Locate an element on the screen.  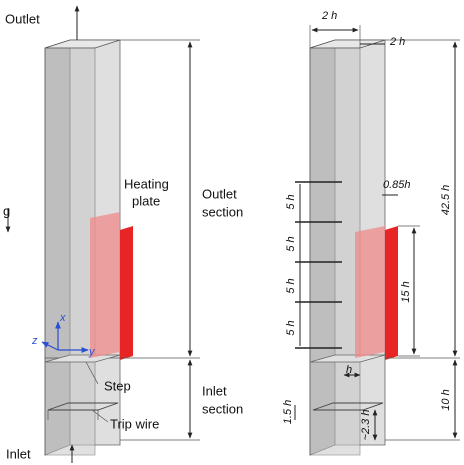
dimension-label: h is located at coordinates (349, 370).